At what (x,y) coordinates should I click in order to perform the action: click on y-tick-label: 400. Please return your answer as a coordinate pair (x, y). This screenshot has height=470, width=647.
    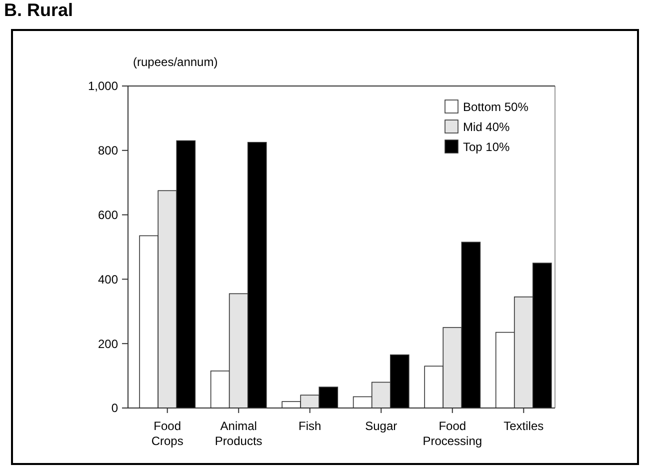
    Looking at the image, I should click on (108, 279).